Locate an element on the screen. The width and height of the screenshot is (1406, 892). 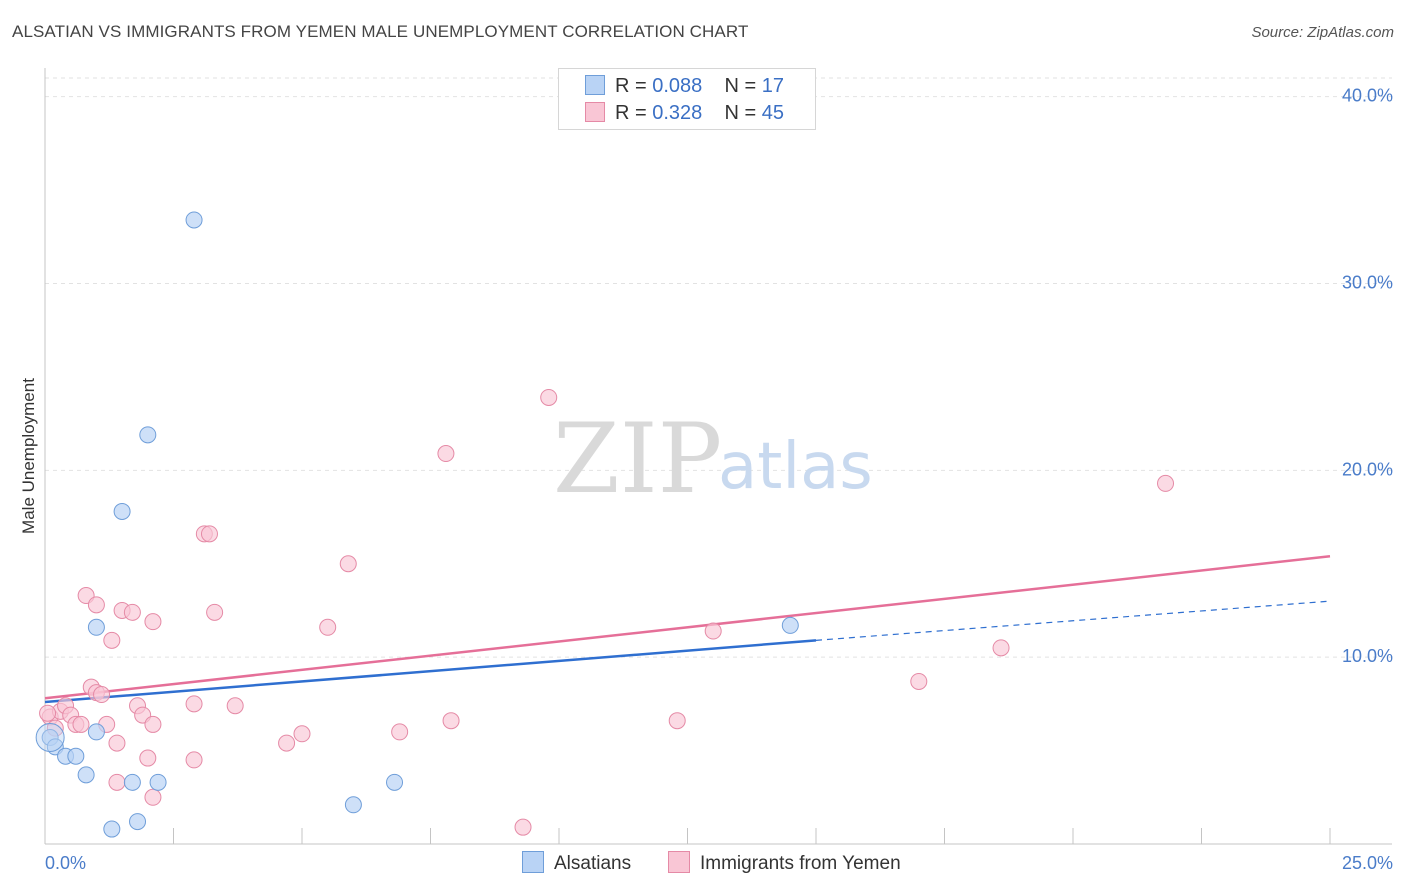
watermark-atlas: atlas is located at coordinates (795, 467).